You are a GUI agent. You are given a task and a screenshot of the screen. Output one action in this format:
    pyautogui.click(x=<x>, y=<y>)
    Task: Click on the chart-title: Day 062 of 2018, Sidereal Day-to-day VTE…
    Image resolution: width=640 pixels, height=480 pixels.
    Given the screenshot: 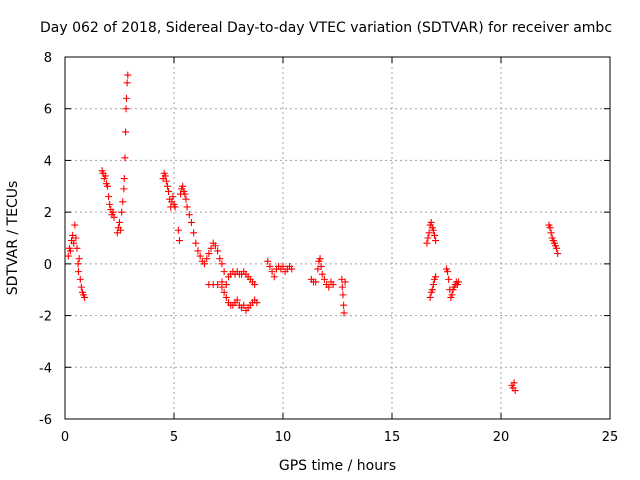 What is the action you would take?
    pyautogui.click(x=326, y=28)
    